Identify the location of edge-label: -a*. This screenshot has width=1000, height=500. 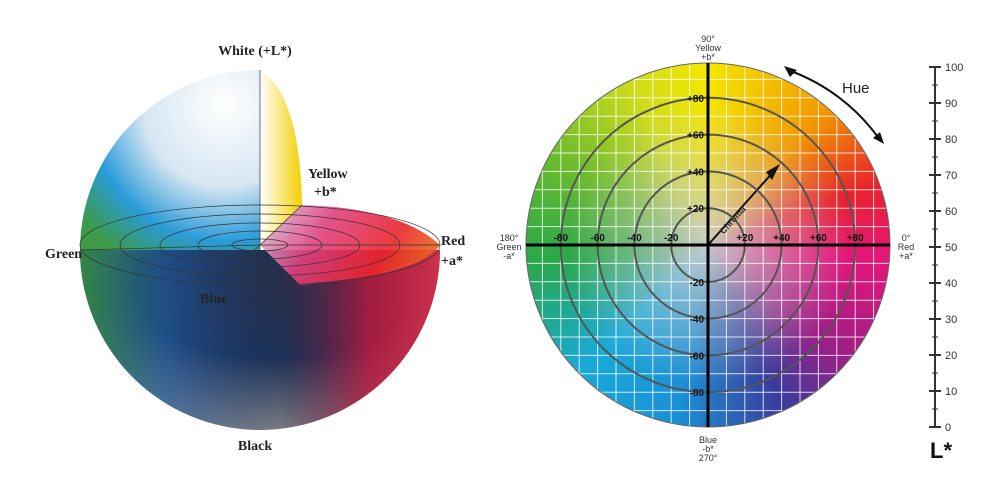
(509, 256).